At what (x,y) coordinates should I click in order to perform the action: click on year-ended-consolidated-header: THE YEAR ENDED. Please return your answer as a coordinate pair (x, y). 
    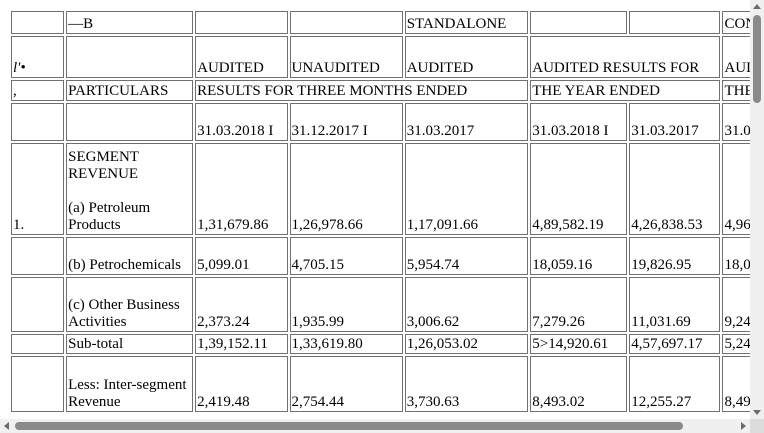
    Looking at the image, I should click on (736, 90).